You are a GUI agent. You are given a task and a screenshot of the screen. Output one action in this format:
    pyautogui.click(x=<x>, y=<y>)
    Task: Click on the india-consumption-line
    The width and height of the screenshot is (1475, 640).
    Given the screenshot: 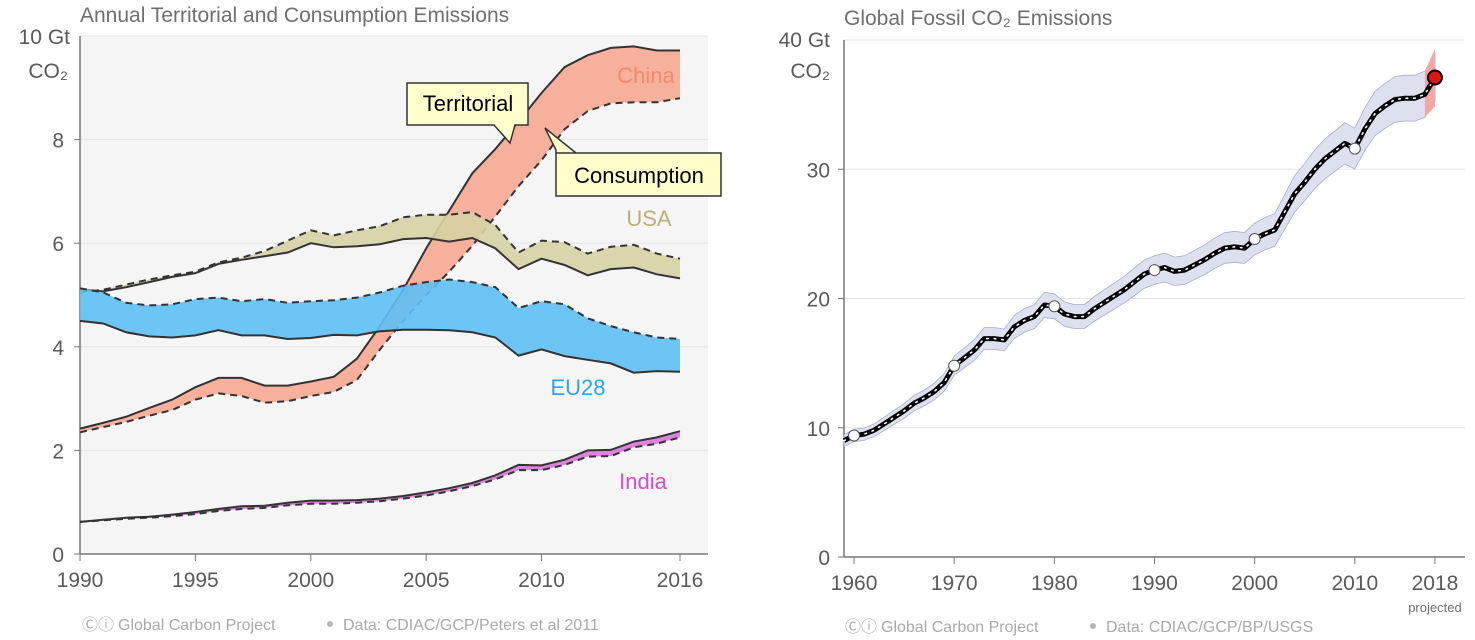 What is the action you would take?
    pyautogui.click(x=380, y=479)
    